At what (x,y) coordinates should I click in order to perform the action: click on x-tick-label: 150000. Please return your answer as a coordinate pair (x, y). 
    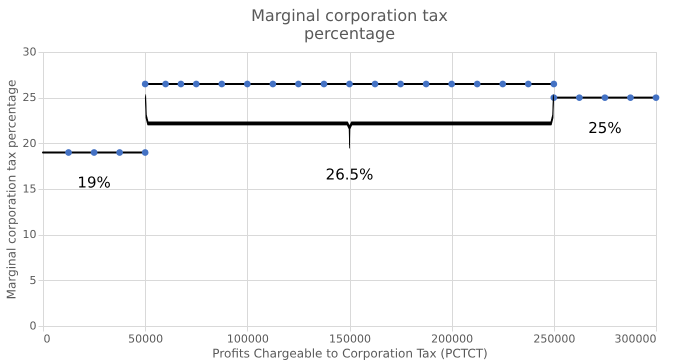
    Looking at the image, I should click on (350, 339).